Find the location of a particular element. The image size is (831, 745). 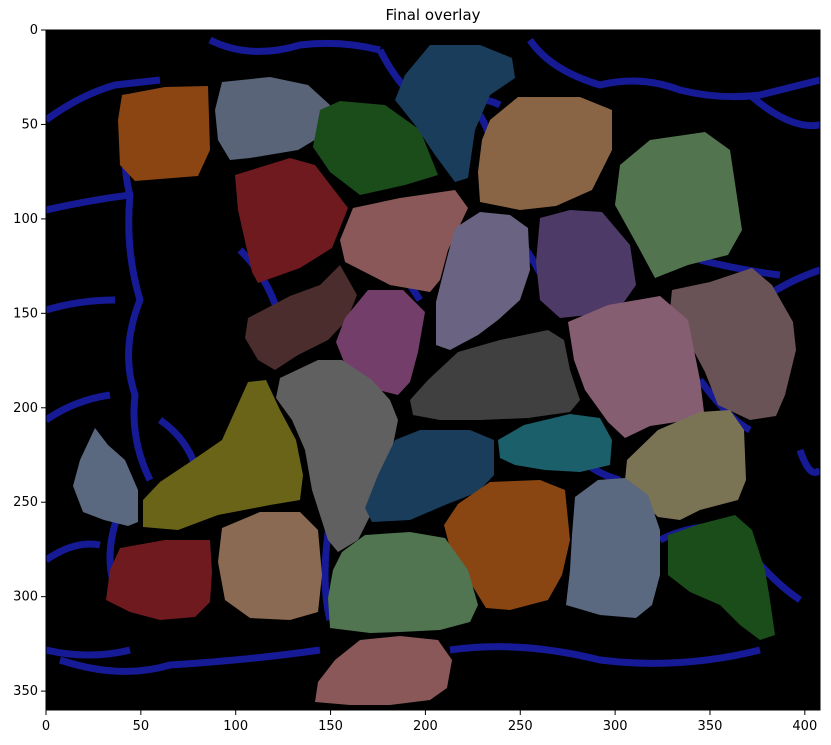

region-pink-mauve is located at coordinates (636, 367).